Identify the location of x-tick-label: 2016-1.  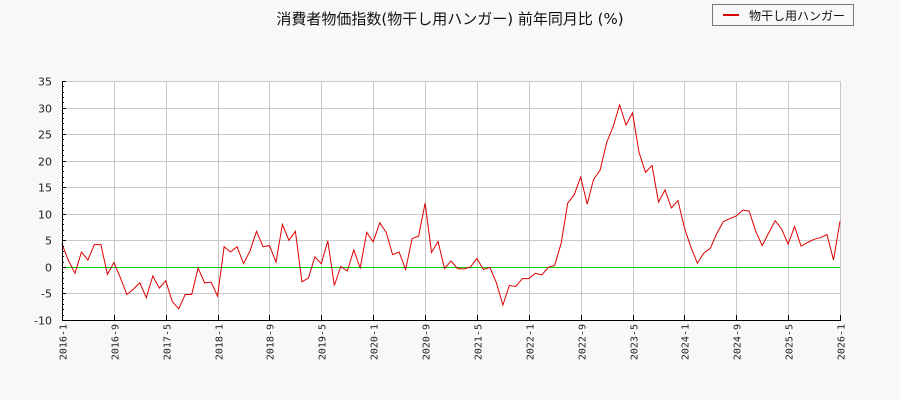
(64, 342).